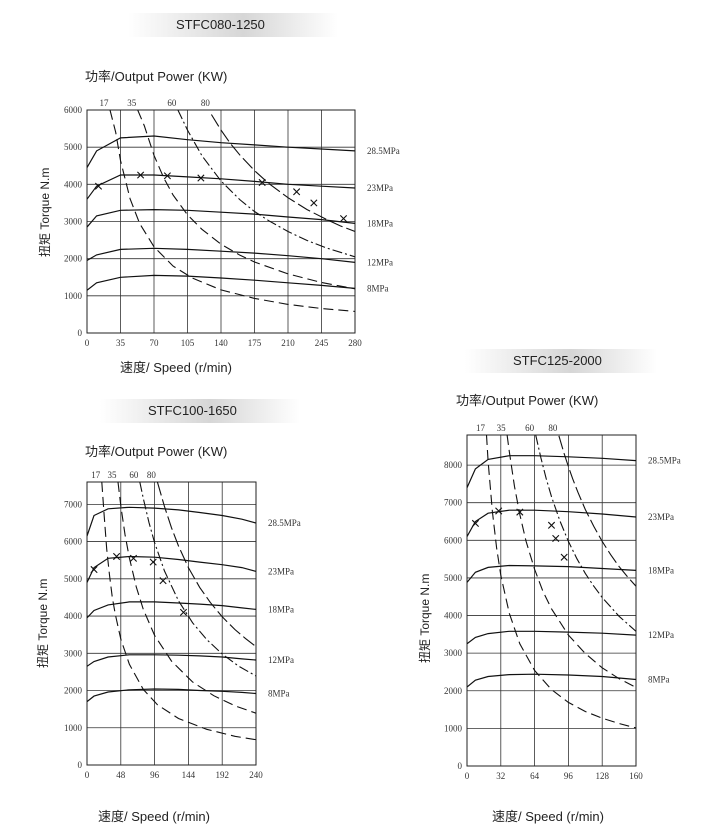 The height and width of the screenshot is (833, 703). Describe the element at coordinates (200, 411) in the screenshot. I see `model-title-banner: STFC100-1650` at that location.